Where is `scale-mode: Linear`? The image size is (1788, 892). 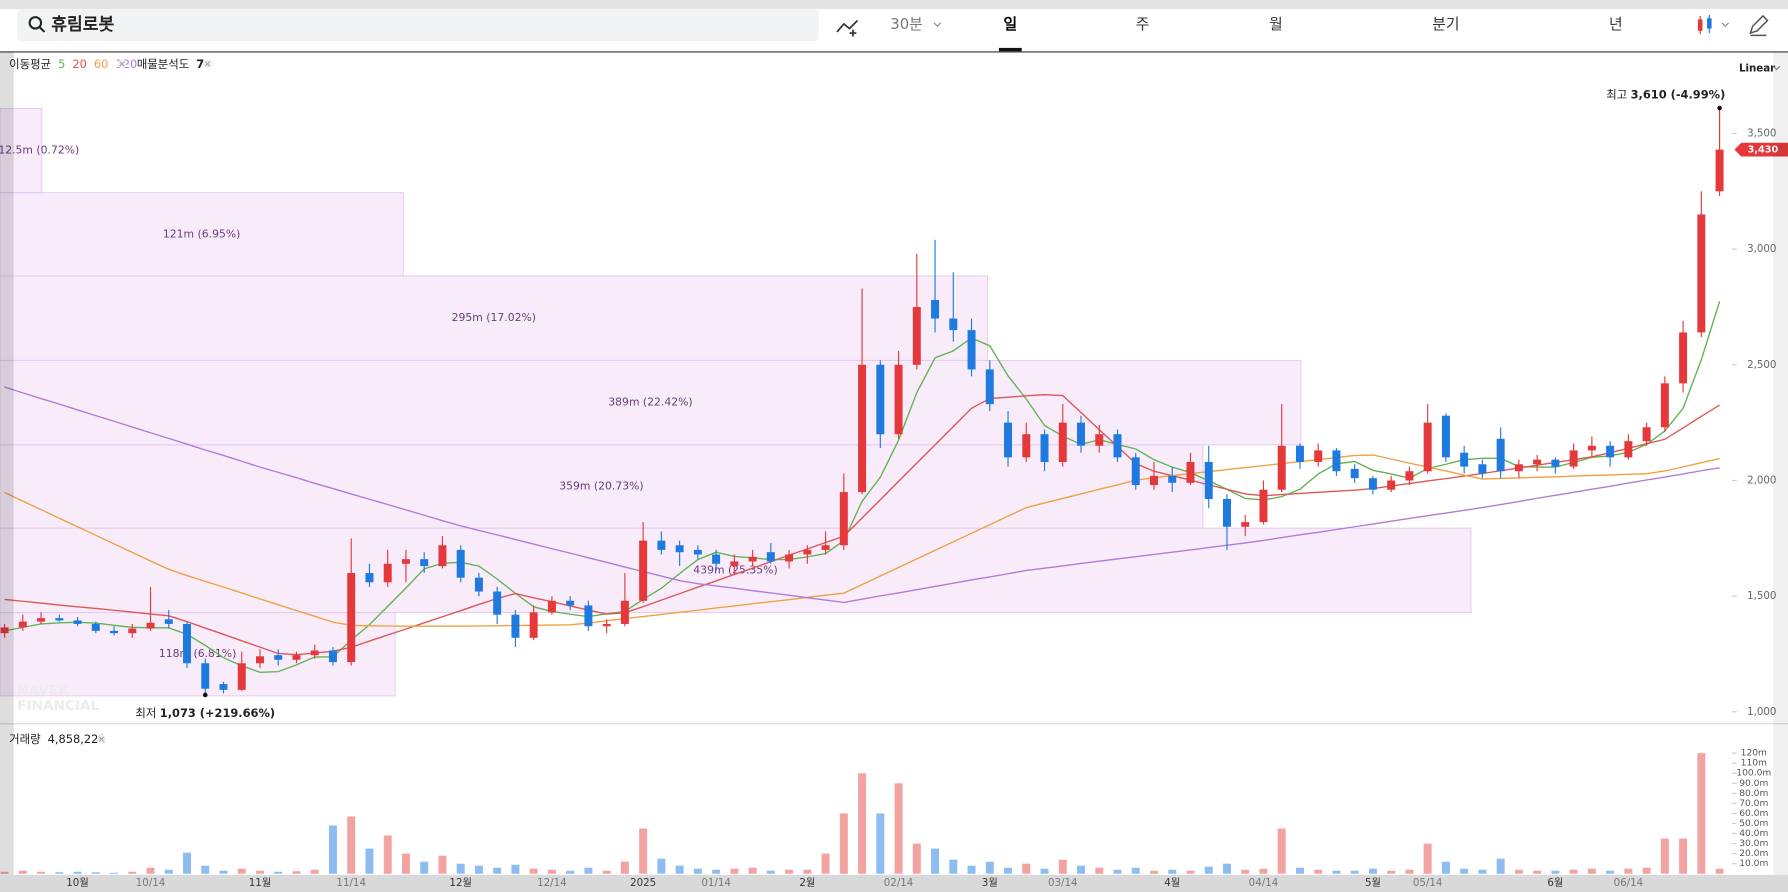
scale-mode: Linear is located at coordinates (1757, 68).